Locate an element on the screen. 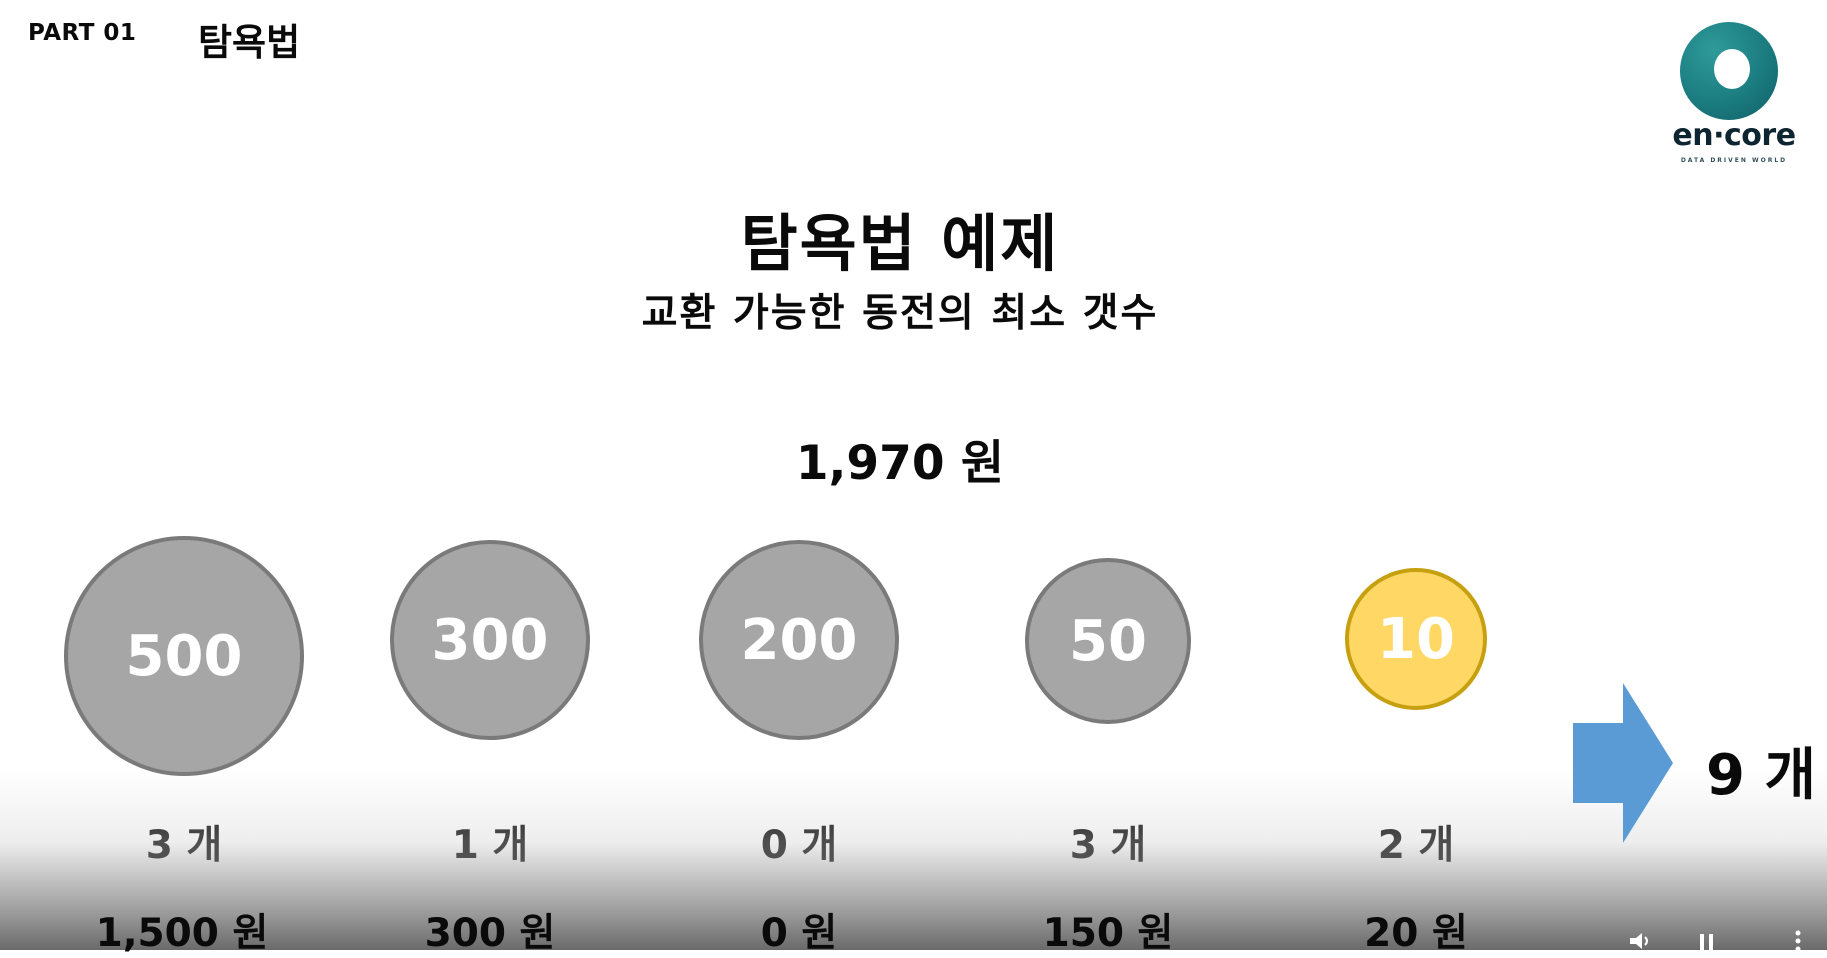 This screenshot has height=958, width=1827. coin-200: 200 is located at coordinates (799, 640).